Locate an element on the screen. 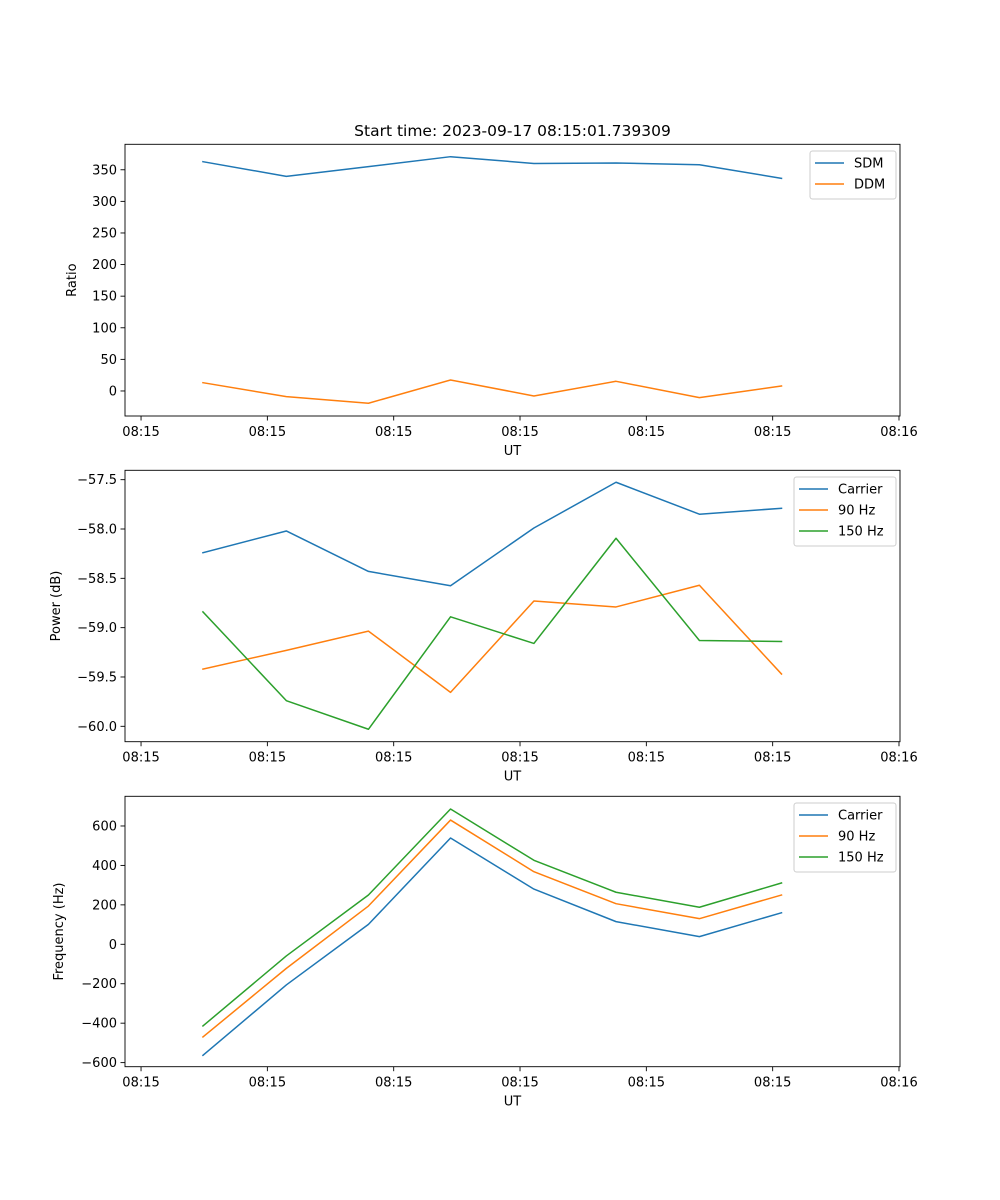  y-tick-label: −58.0 is located at coordinates (97, 529).